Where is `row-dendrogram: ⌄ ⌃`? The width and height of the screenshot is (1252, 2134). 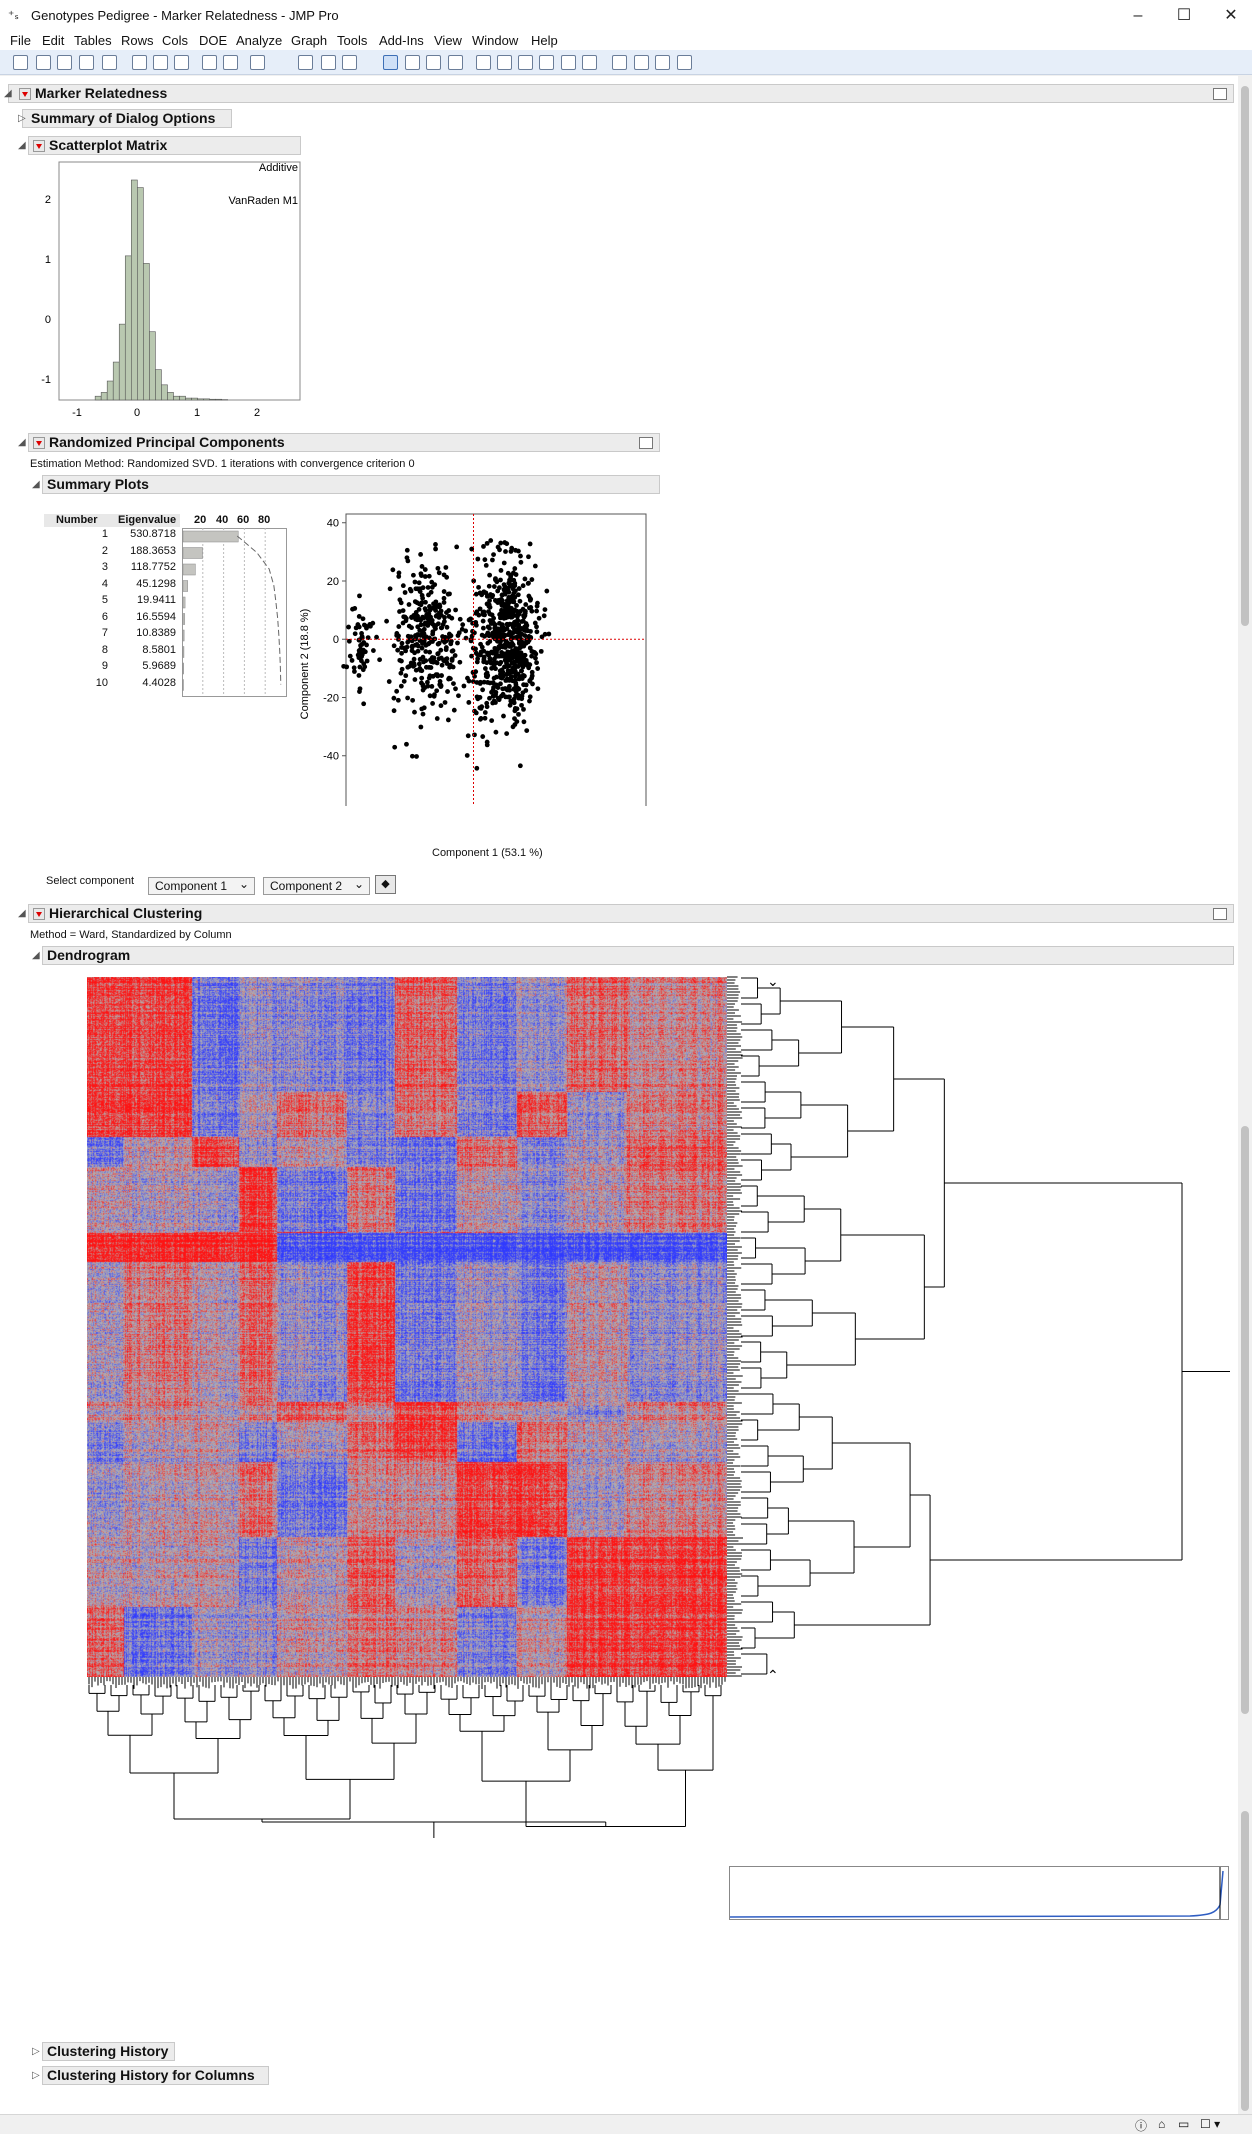 row-dendrogram: ⌄ ⌃ is located at coordinates (979, 1327).